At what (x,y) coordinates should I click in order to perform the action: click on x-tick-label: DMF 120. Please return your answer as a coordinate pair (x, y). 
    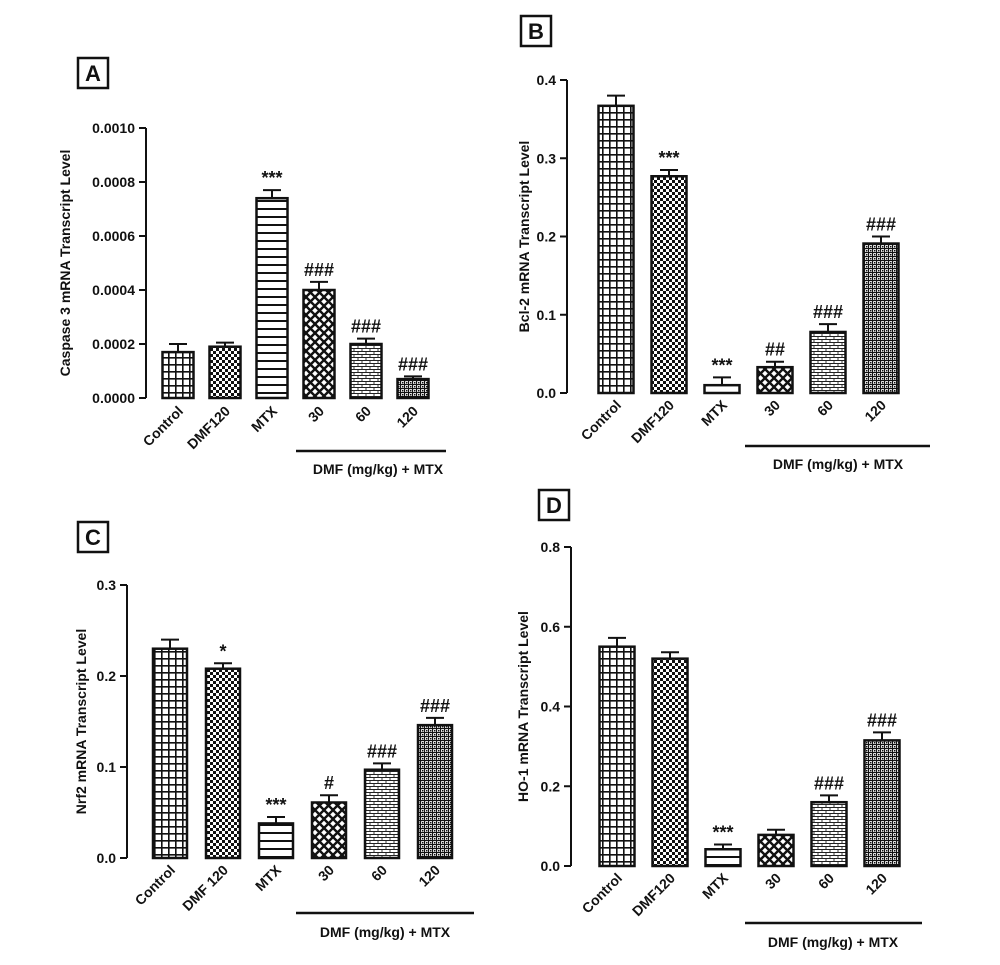
    Looking at the image, I should click on (205, 888).